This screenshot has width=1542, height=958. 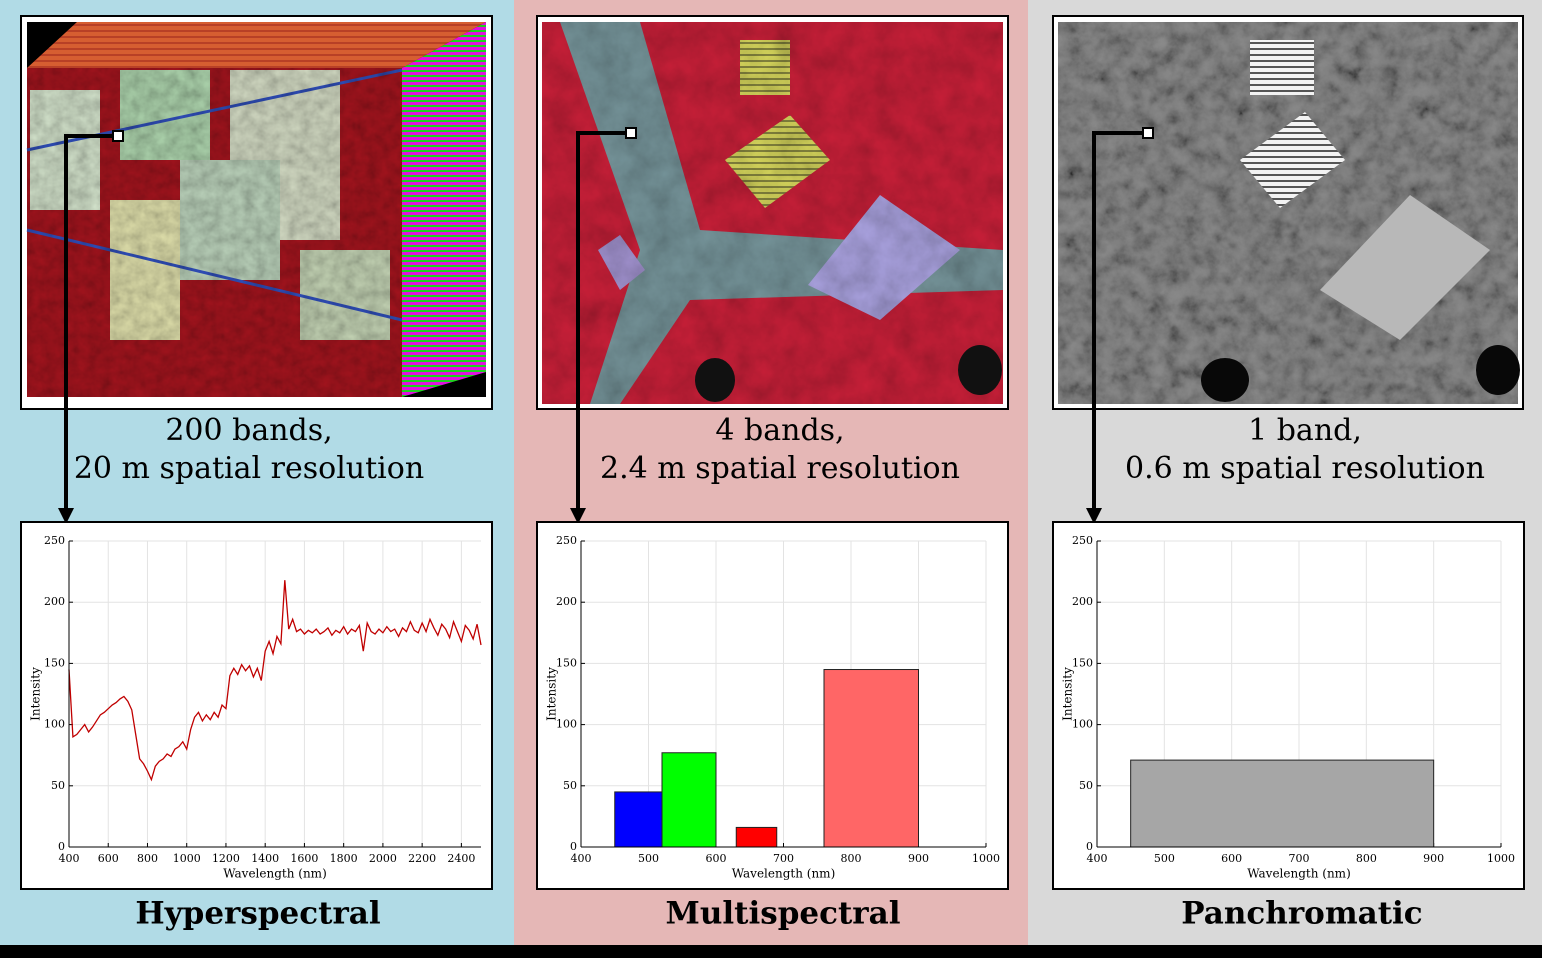 What do you see at coordinates (771, 951) in the screenshot?
I see `bottom-bar` at bounding box center [771, 951].